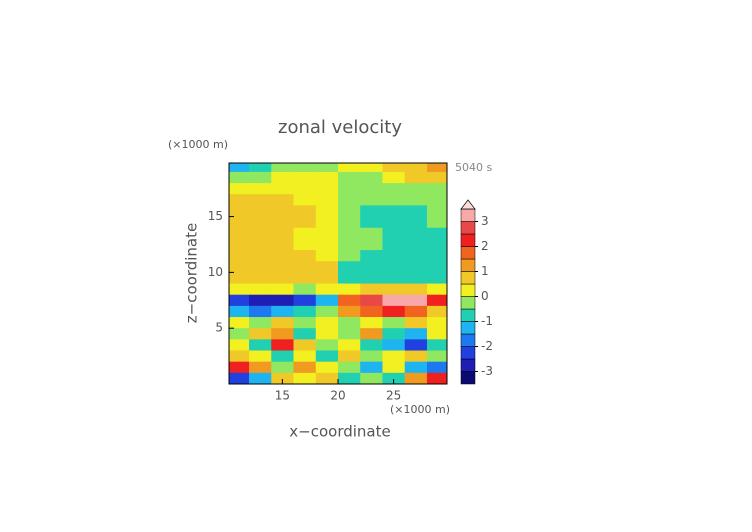  What do you see at coordinates (485, 246) in the screenshot?
I see `colorbar-tick-label: 2` at bounding box center [485, 246].